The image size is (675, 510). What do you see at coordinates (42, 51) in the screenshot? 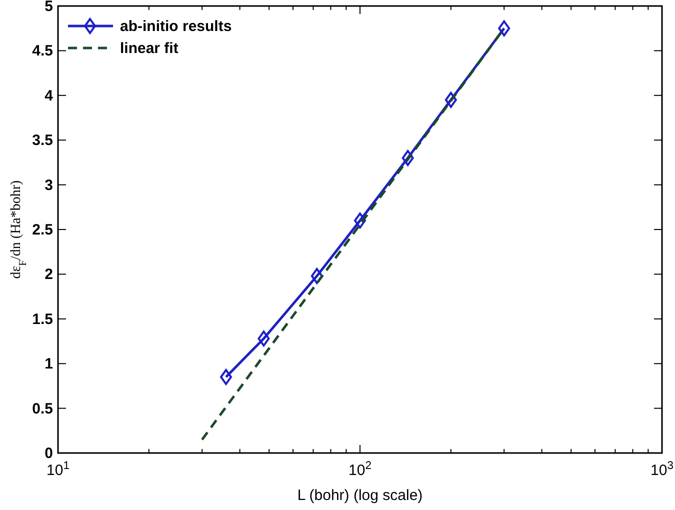
I see `y-tick-label: 4.5` at bounding box center [42, 51].